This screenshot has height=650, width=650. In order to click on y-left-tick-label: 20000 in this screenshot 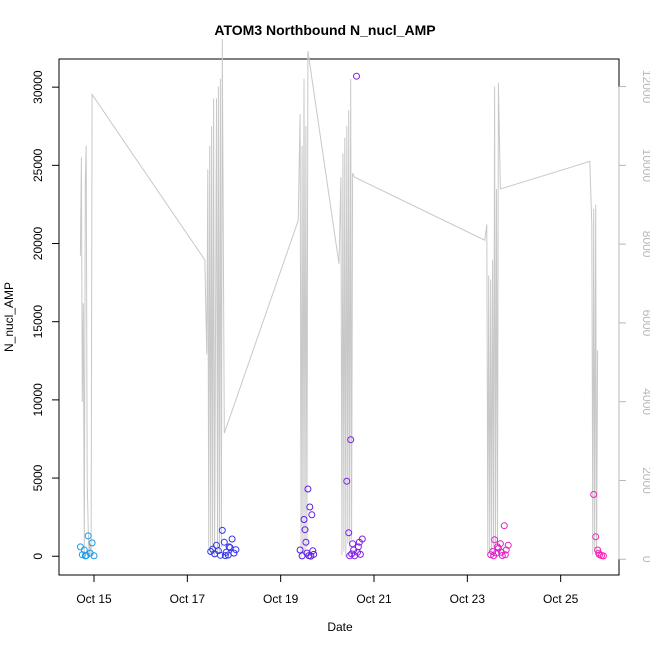, I will do `click(38, 244)`.